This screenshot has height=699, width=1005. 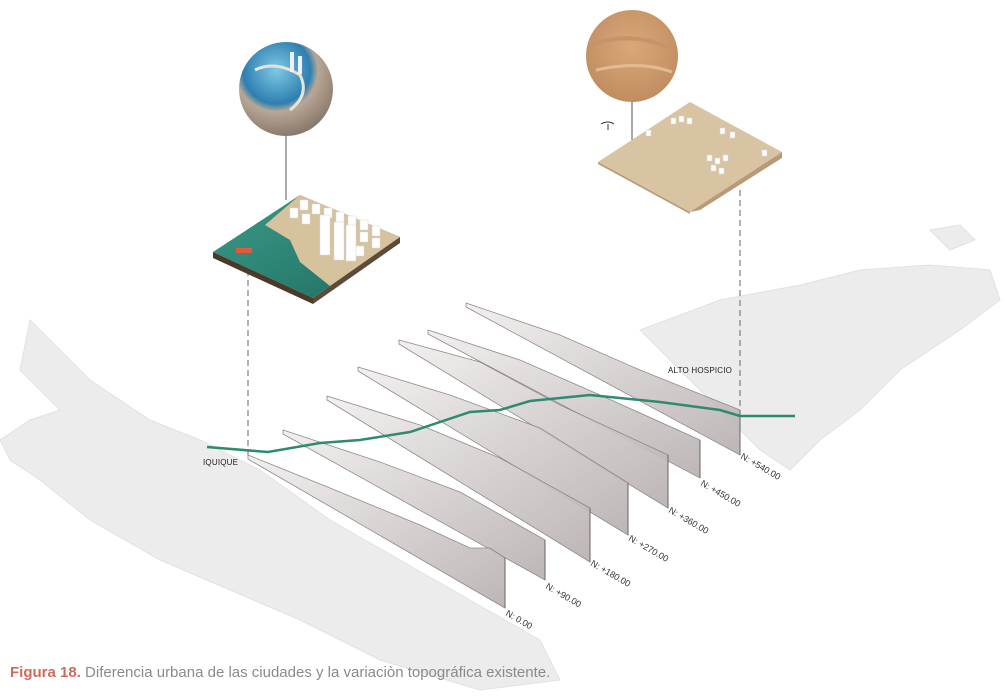 What do you see at coordinates (690, 158) in the screenshot?
I see `block-model-alto-hospicio` at bounding box center [690, 158].